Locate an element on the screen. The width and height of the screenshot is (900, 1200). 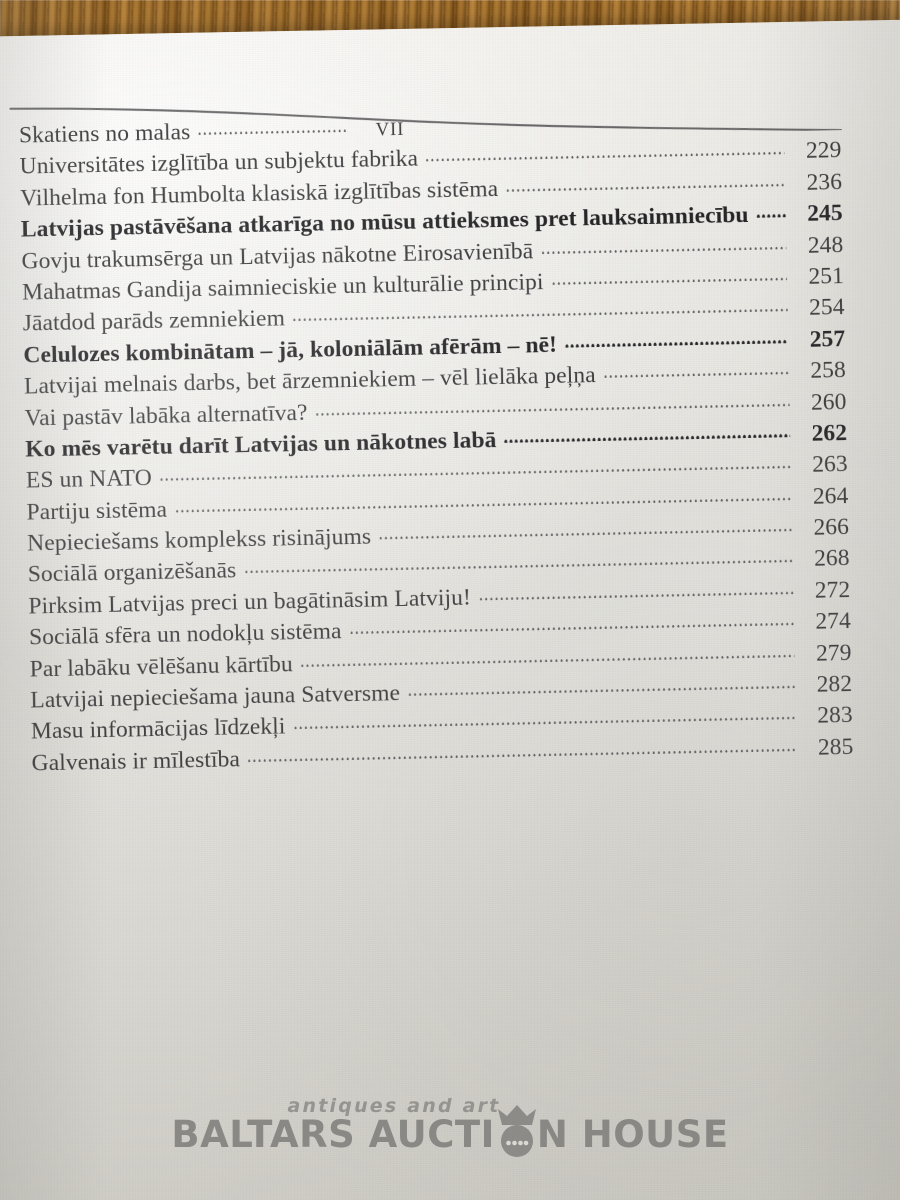
toc-entry-page-number: 263 is located at coordinates (830, 465).